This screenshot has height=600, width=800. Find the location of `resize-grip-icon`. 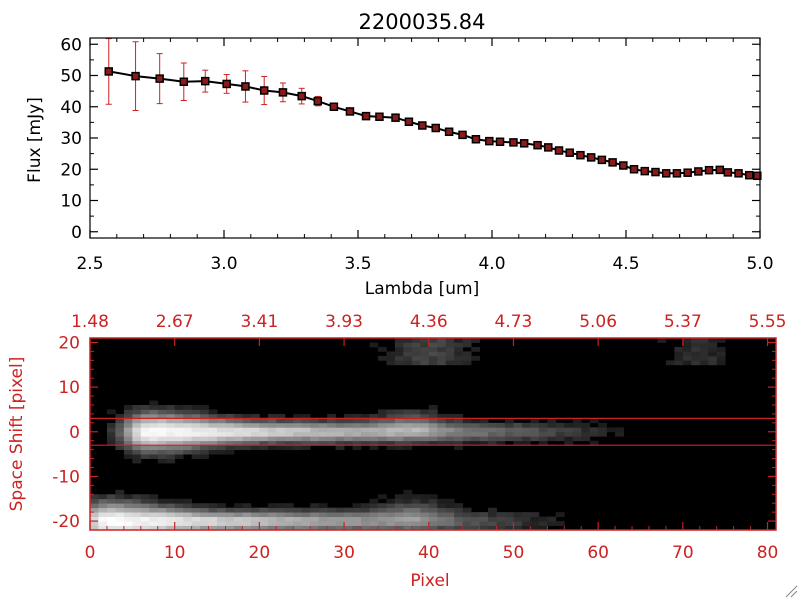

resize-grip-icon is located at coordinates (791, 591).